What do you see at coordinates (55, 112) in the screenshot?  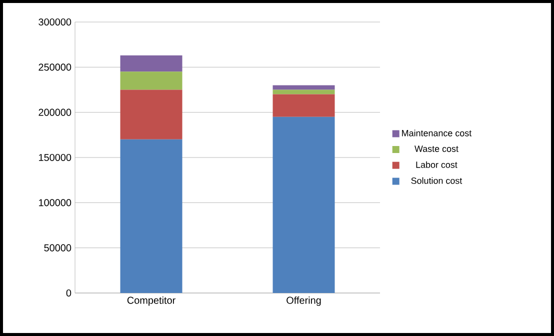 I see `y-tick-label: 200000` at bounding box center [55, 112].